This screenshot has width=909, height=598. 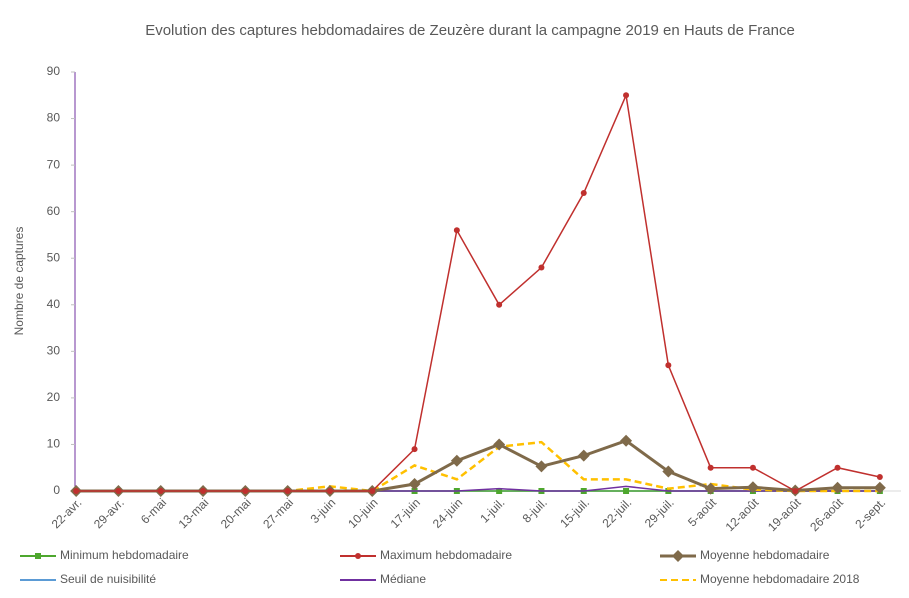 What do you see at coordinates (765, 555) in the screenshot?
I see `legend-label: Moyenne hebdomadaire` at bounding box center [765, 555].